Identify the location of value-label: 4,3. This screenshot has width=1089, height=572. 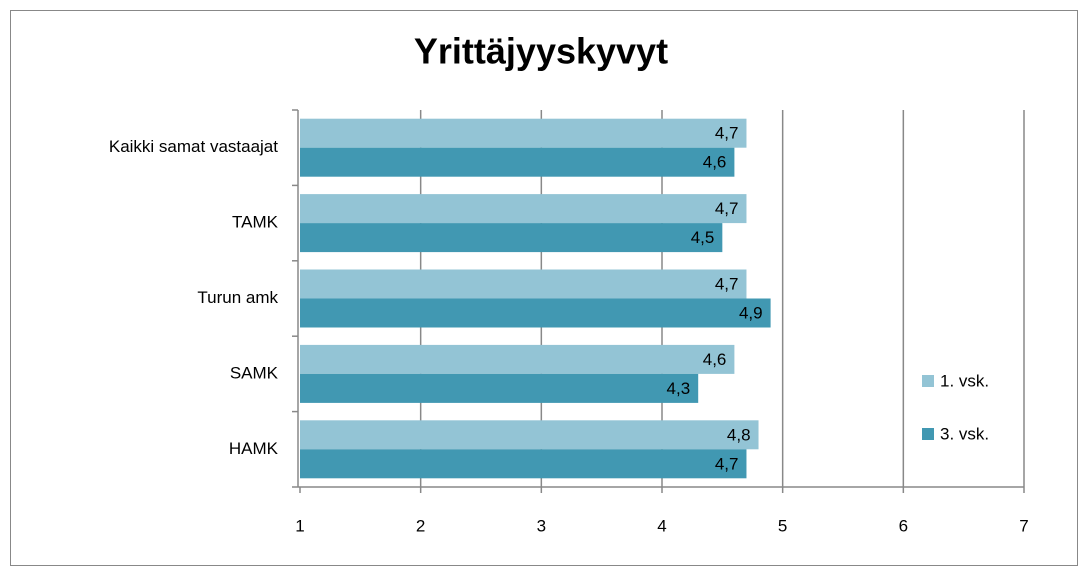
(679, 388).